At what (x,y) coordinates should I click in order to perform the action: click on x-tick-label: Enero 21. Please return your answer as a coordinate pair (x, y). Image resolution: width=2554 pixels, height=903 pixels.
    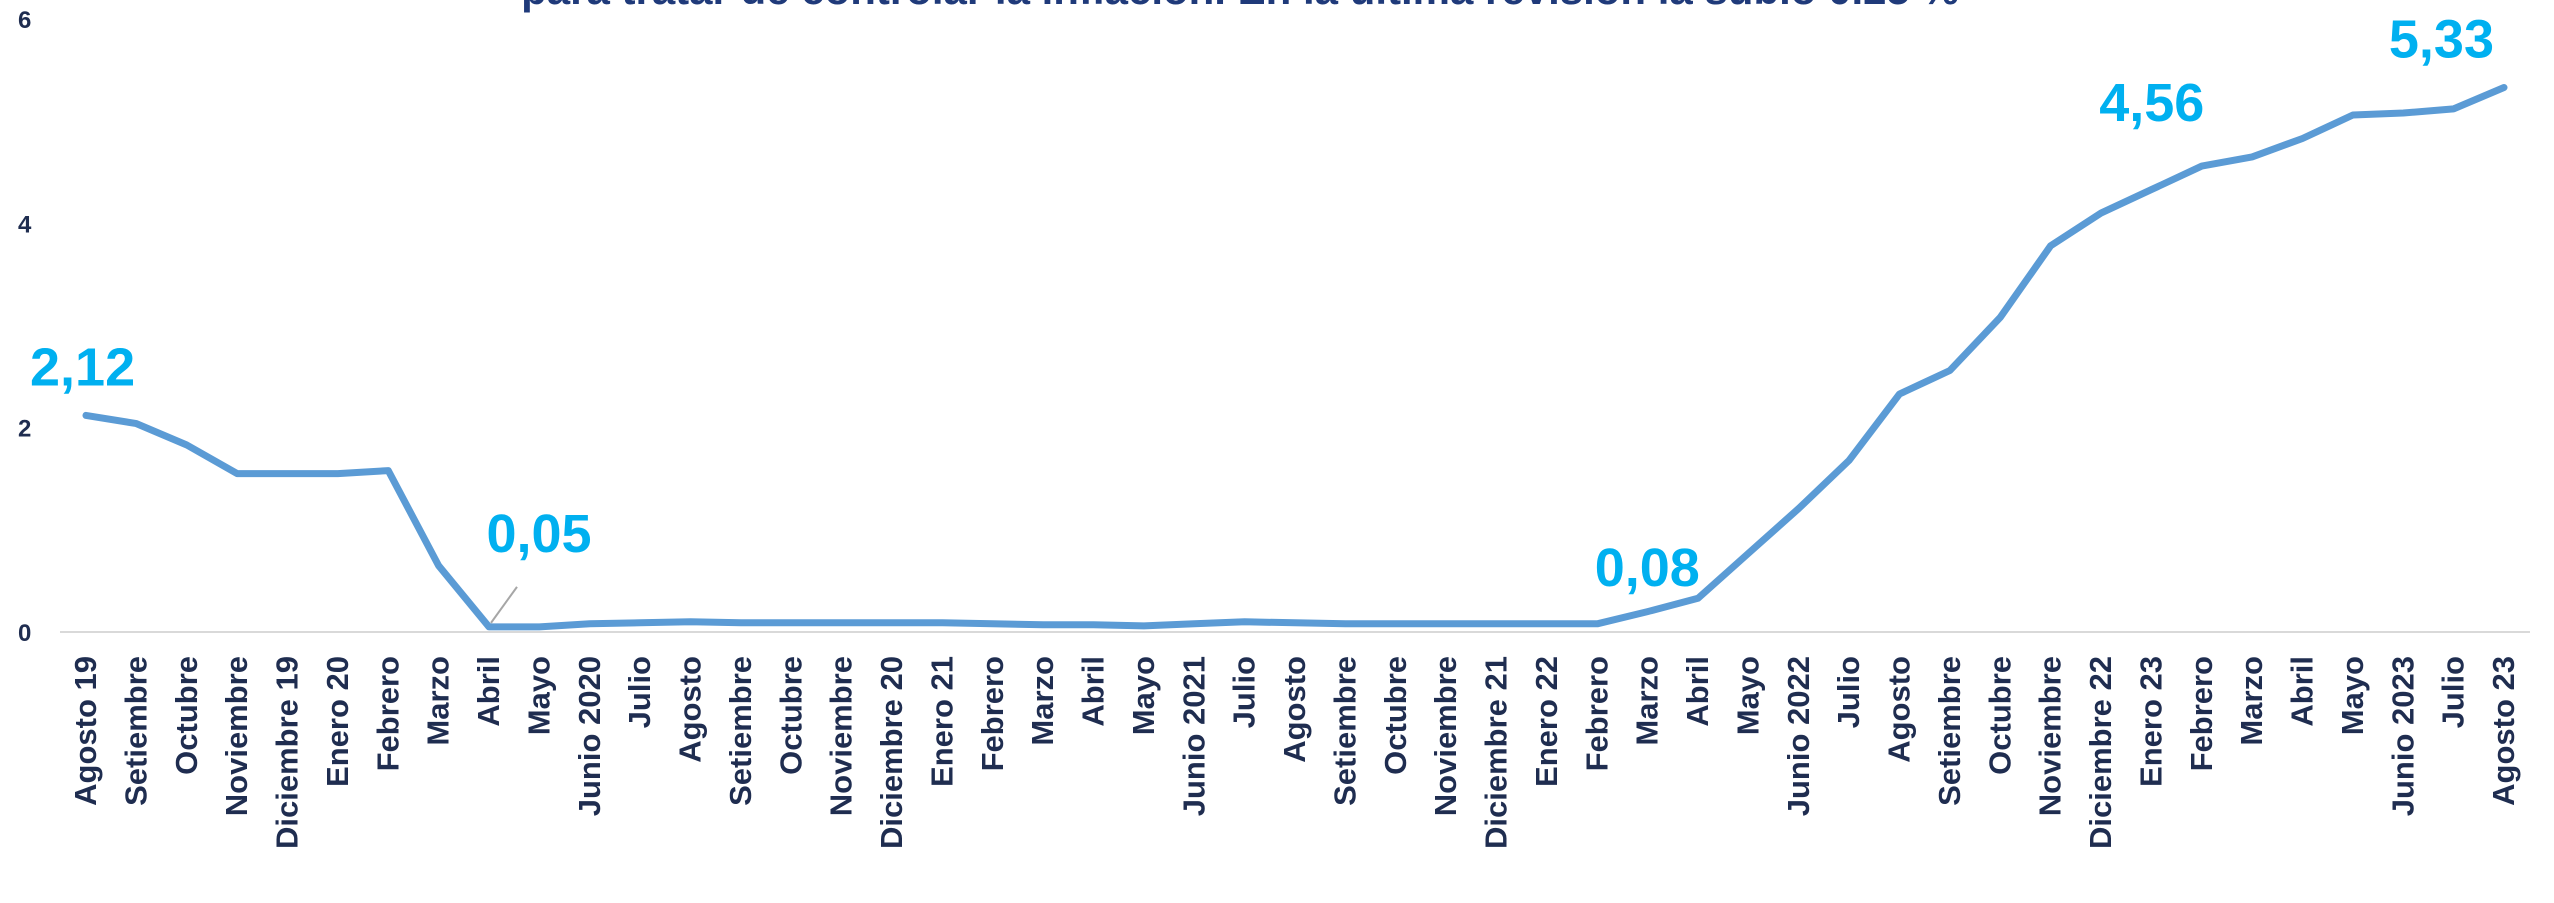
    Looking at the image, I should click on (941, 721).